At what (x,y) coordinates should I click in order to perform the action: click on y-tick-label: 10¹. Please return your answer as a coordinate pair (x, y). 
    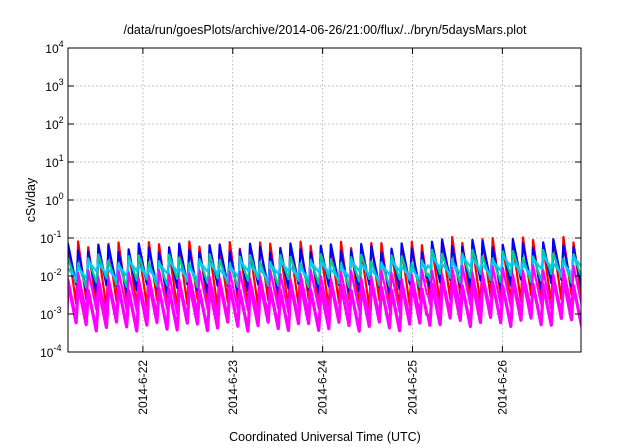
    Looking at the image, I should click on (54, 161).